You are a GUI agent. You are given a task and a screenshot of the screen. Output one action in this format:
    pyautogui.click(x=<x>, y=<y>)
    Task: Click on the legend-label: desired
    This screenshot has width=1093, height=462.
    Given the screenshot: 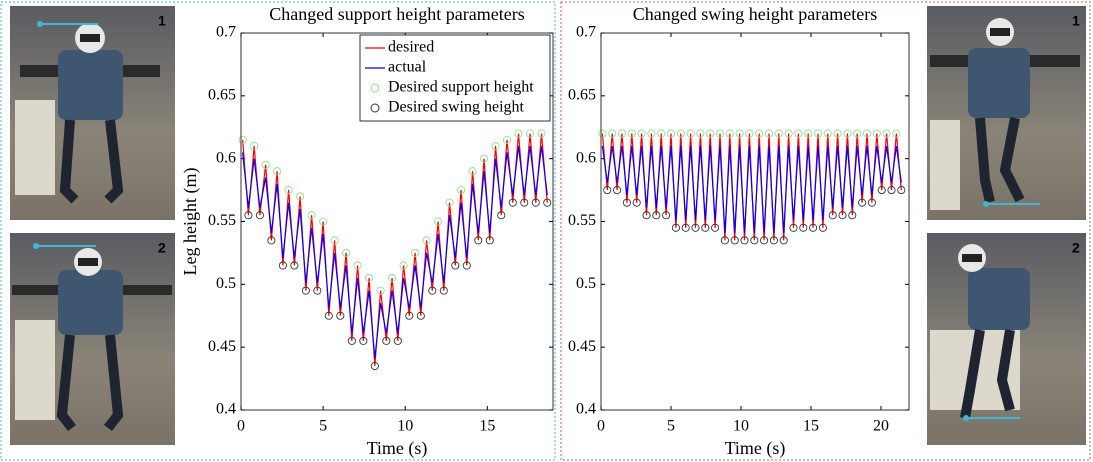 What is the action you would take?
    pyautogui.click(x=411, y=47)
    